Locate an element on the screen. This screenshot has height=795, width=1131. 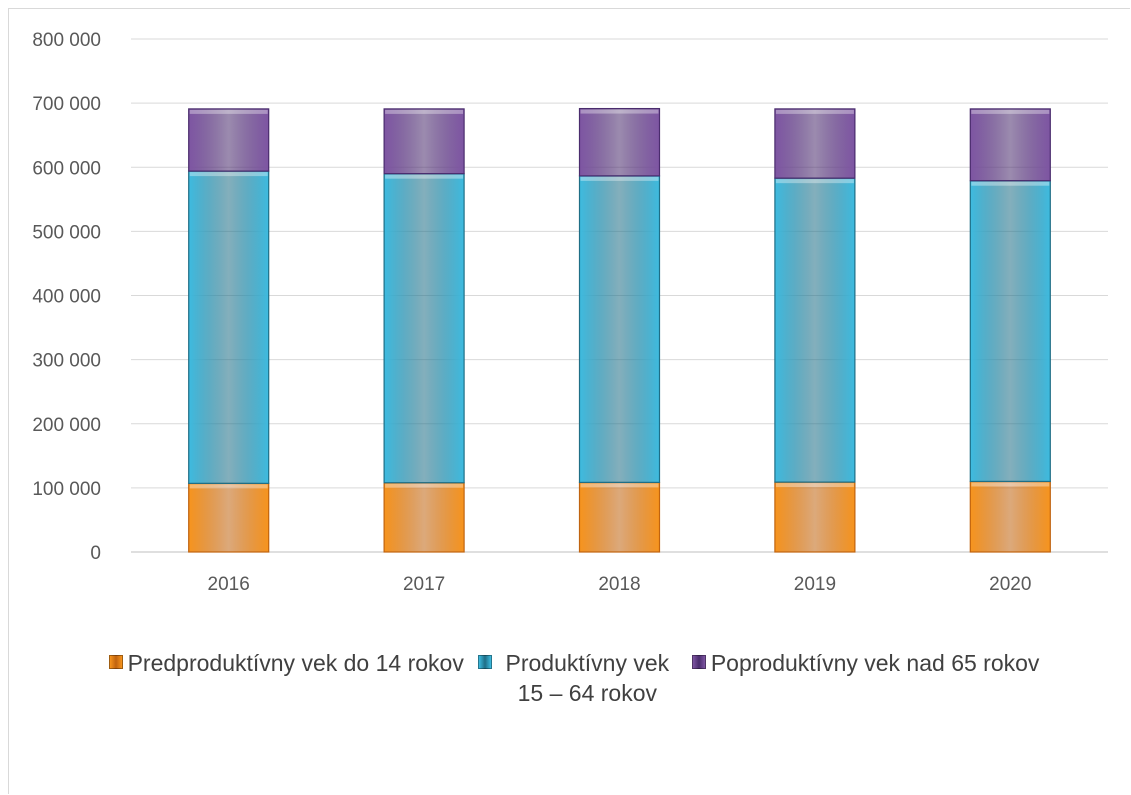
bar-segment-2018-s0 is located at coordinates (619, 517).